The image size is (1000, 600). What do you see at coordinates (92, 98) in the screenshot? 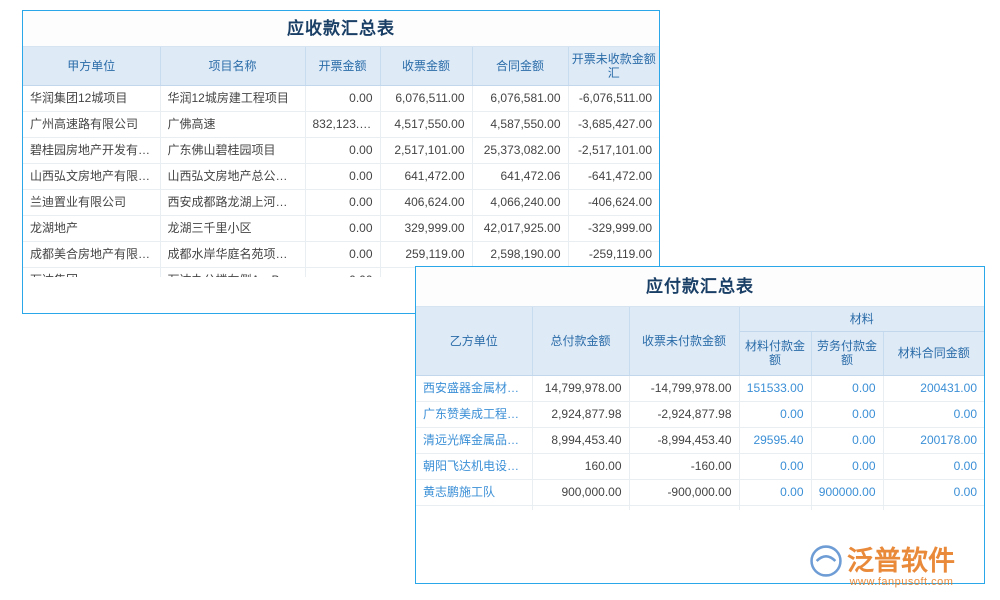
I see `cell-party: 华润集团12城项目` at bounding box center [92, 98].